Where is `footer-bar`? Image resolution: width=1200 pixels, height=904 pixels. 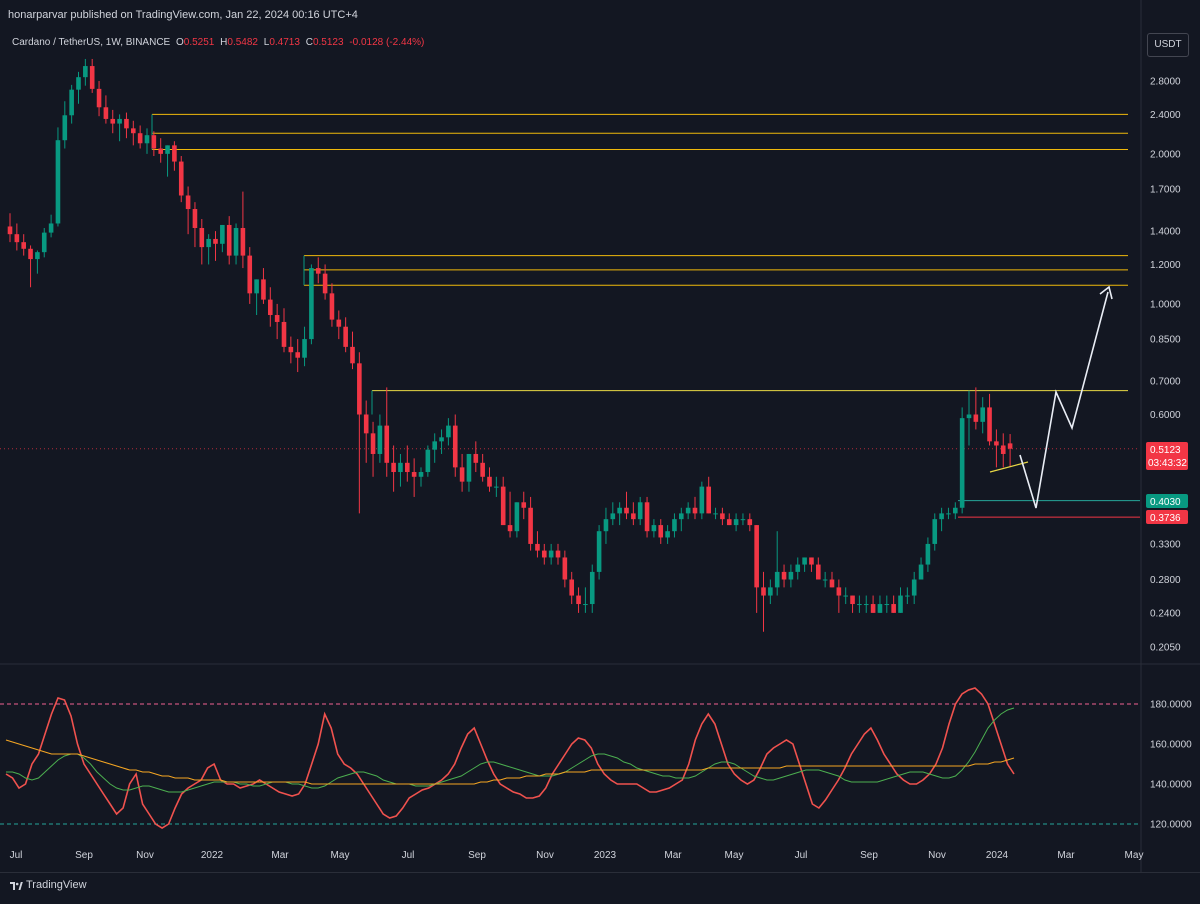
footer-bar is located at coordinates (600, 888).